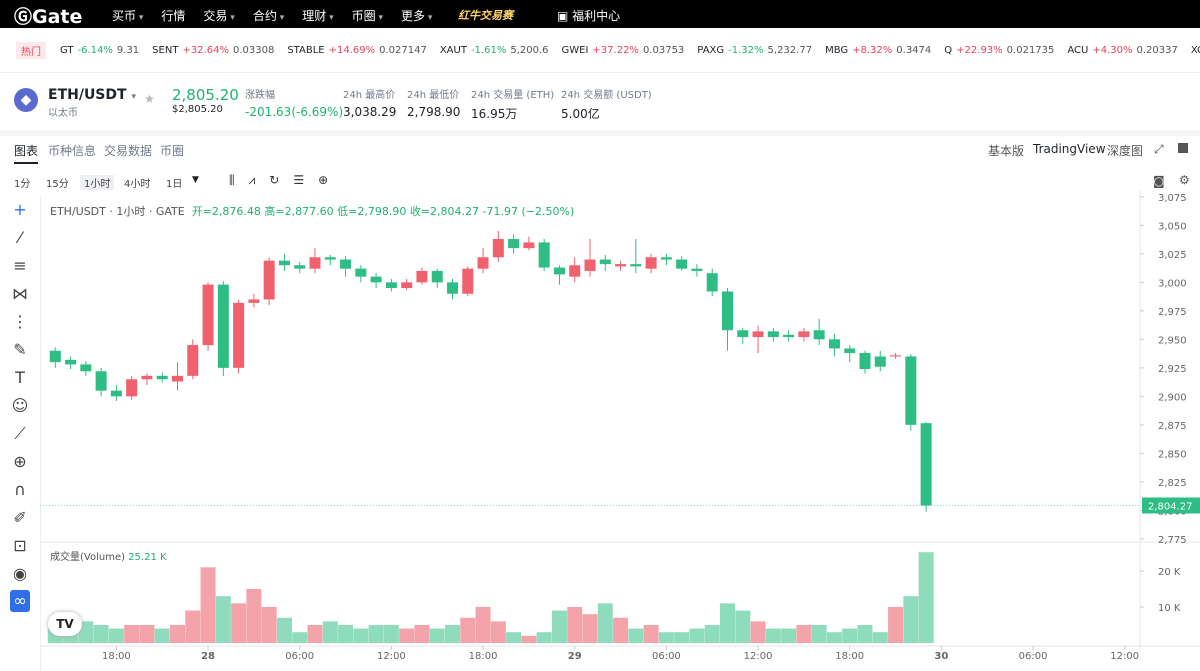 The width and height of the screenshot is (1200, 671). I want to click on camera: ◙, so click(1159, 181).